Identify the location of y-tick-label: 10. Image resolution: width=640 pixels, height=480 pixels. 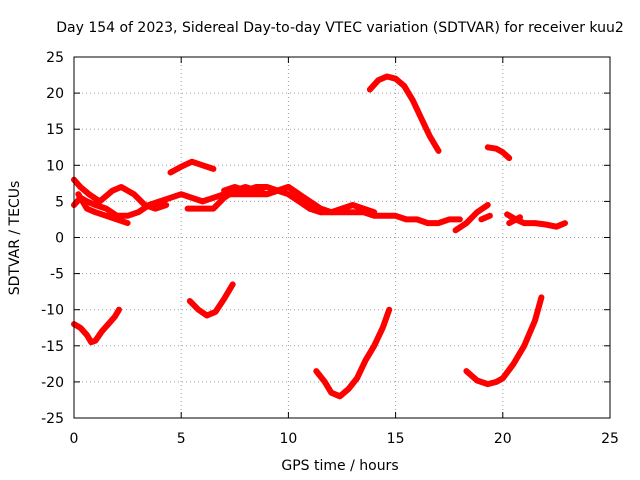
(55, 166).